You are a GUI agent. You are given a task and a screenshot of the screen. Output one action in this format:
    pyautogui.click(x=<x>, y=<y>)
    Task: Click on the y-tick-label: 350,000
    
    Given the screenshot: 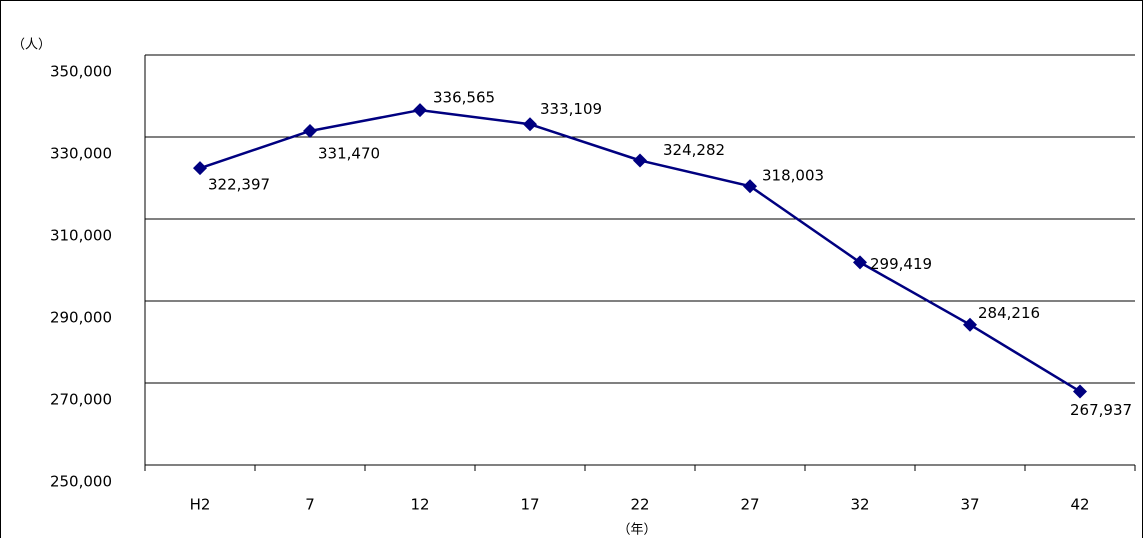 What is the action you would take?
    pyautogui.click(x=81, y=72)
    